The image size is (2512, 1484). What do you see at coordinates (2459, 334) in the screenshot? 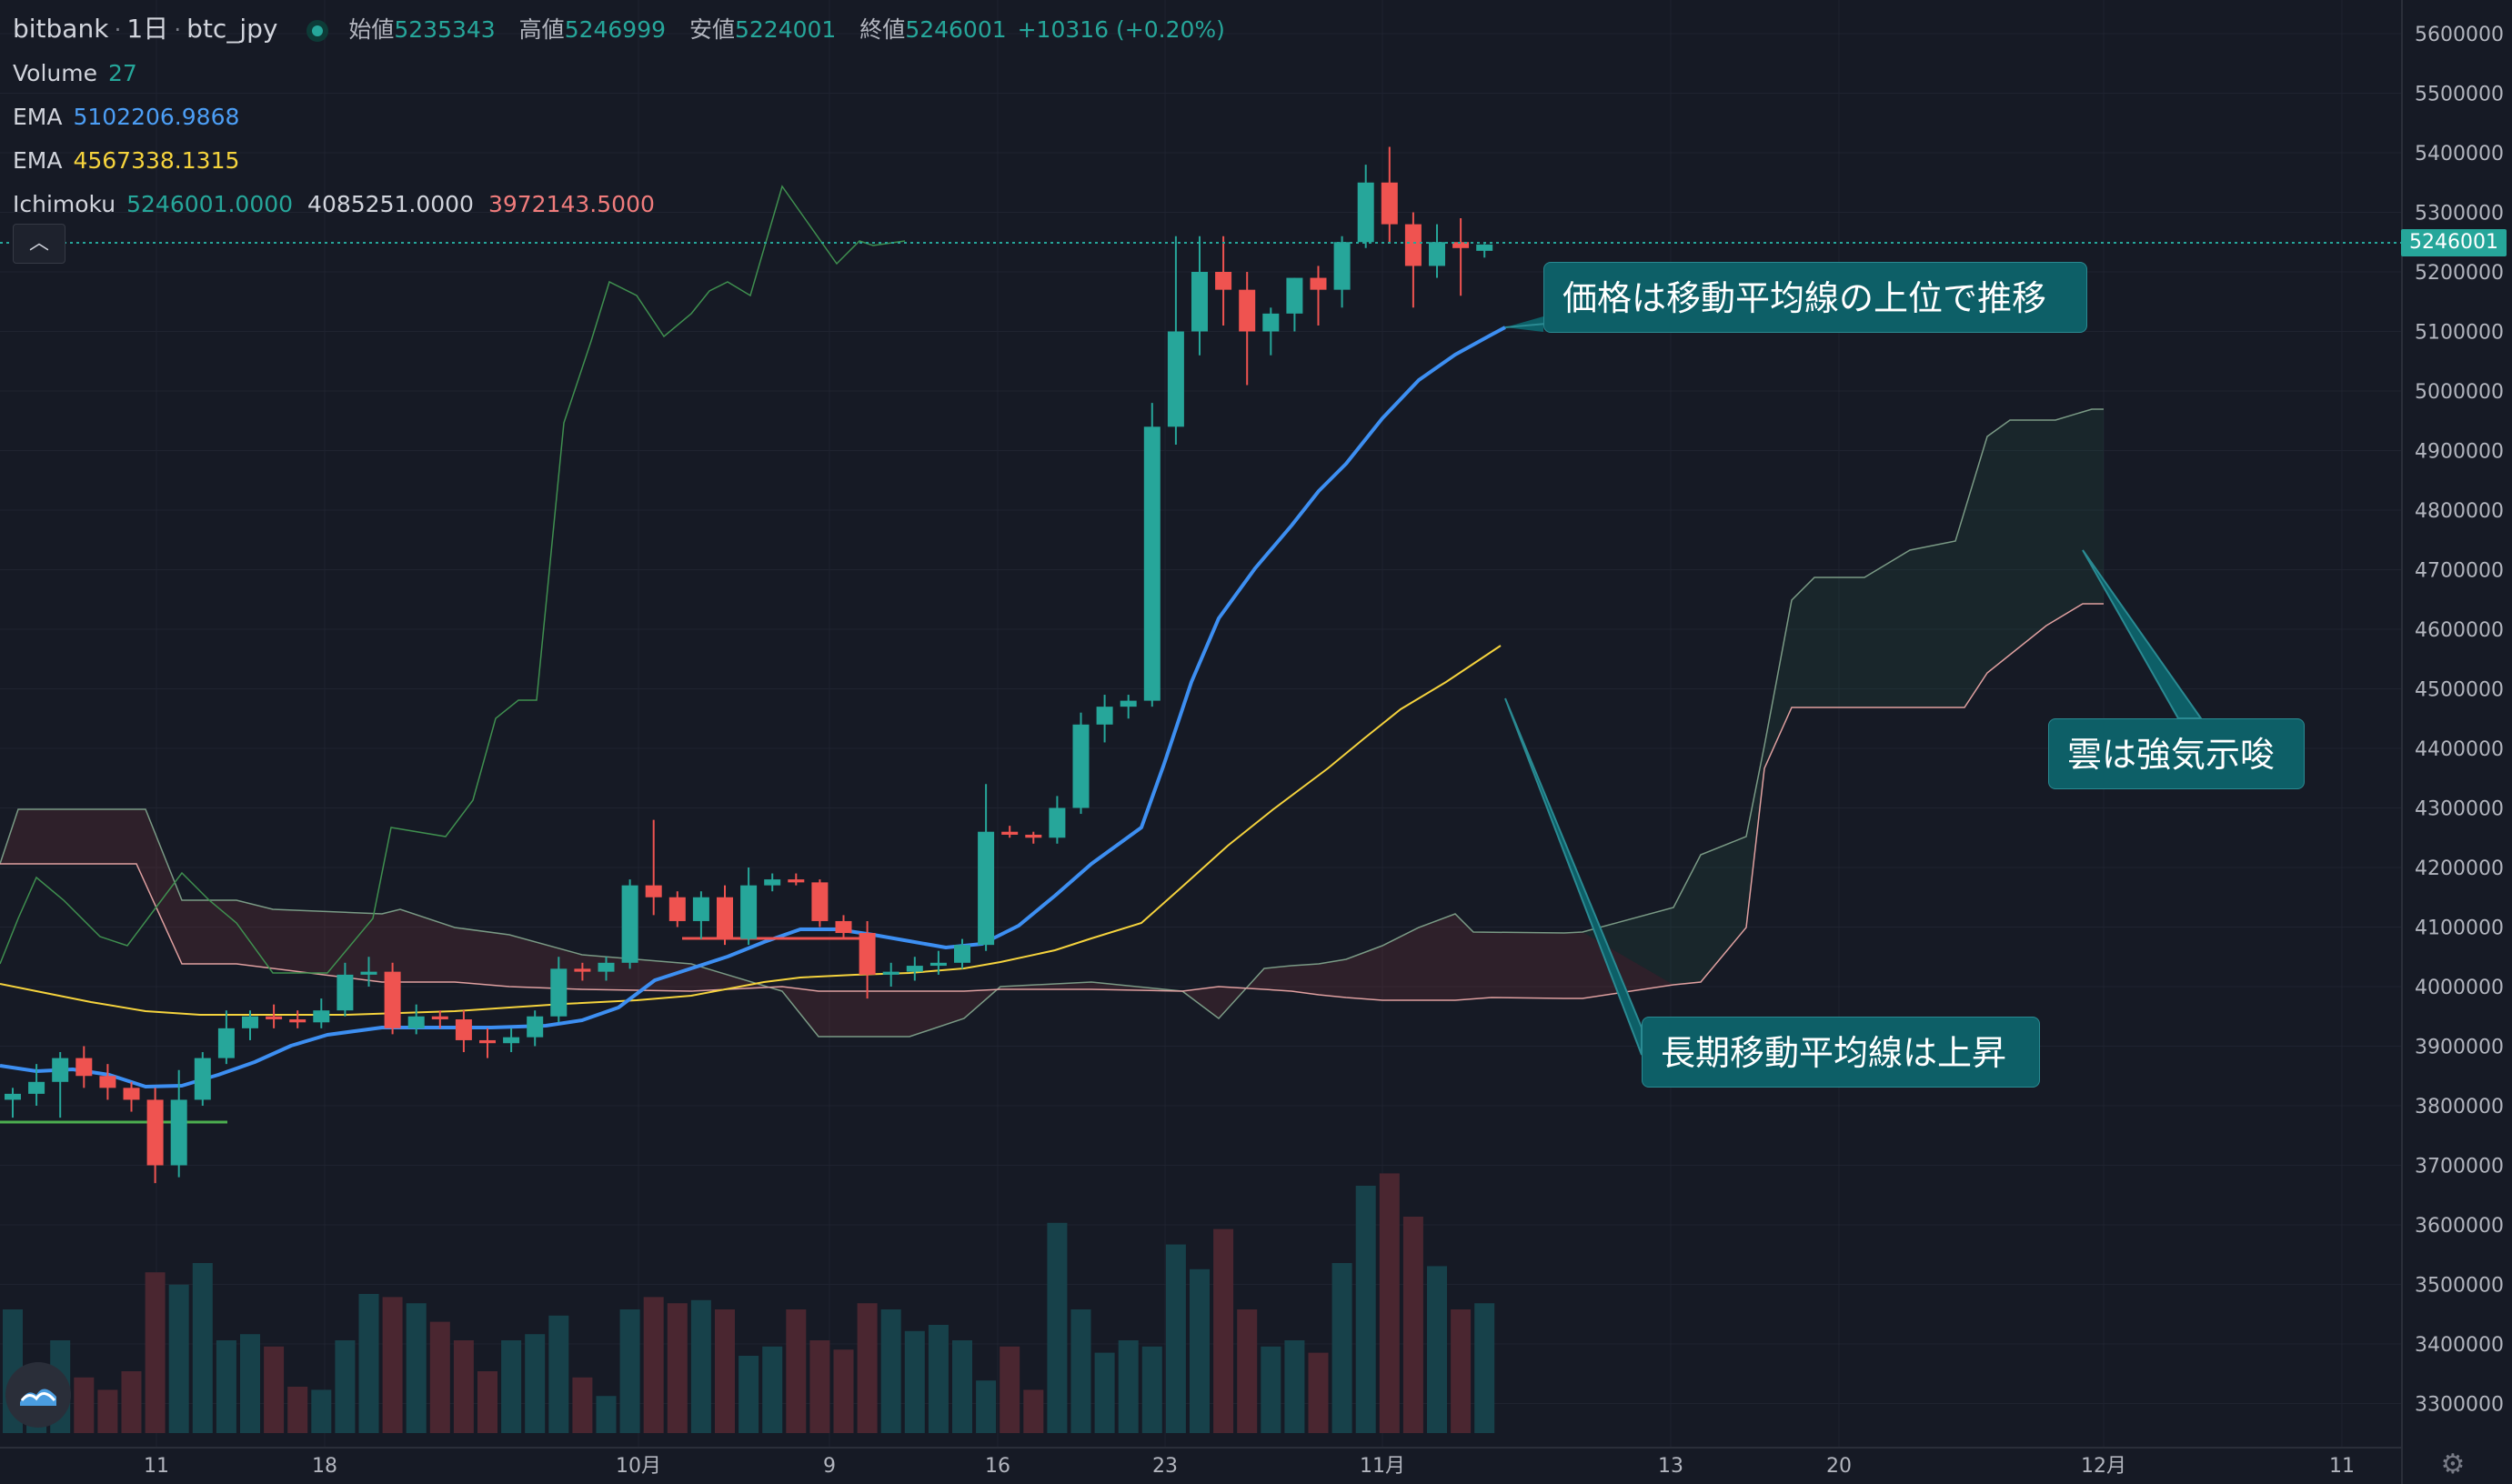
I see `price-tick-label: 5100000` at bounding box center [2459, 334].